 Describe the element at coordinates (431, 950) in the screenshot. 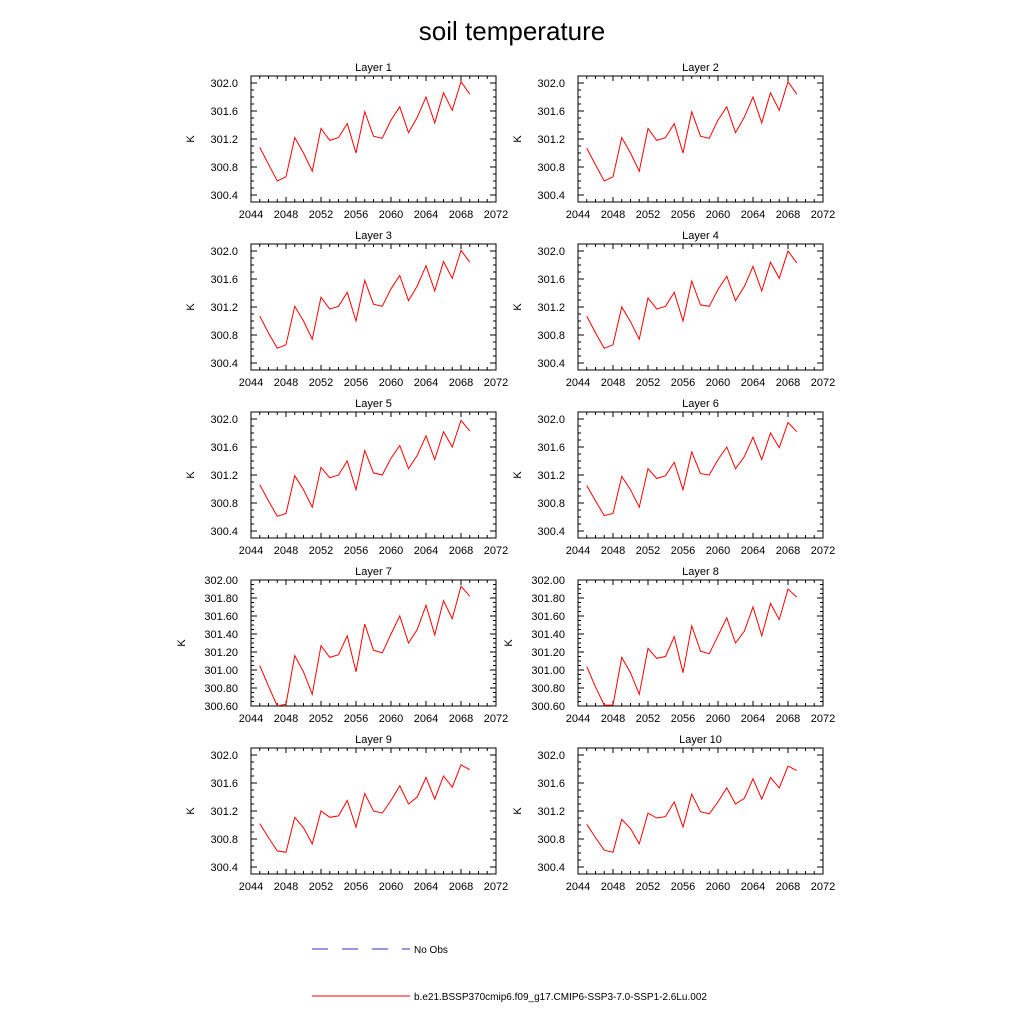

I see `legend-obs-label: No Obs` at that location.